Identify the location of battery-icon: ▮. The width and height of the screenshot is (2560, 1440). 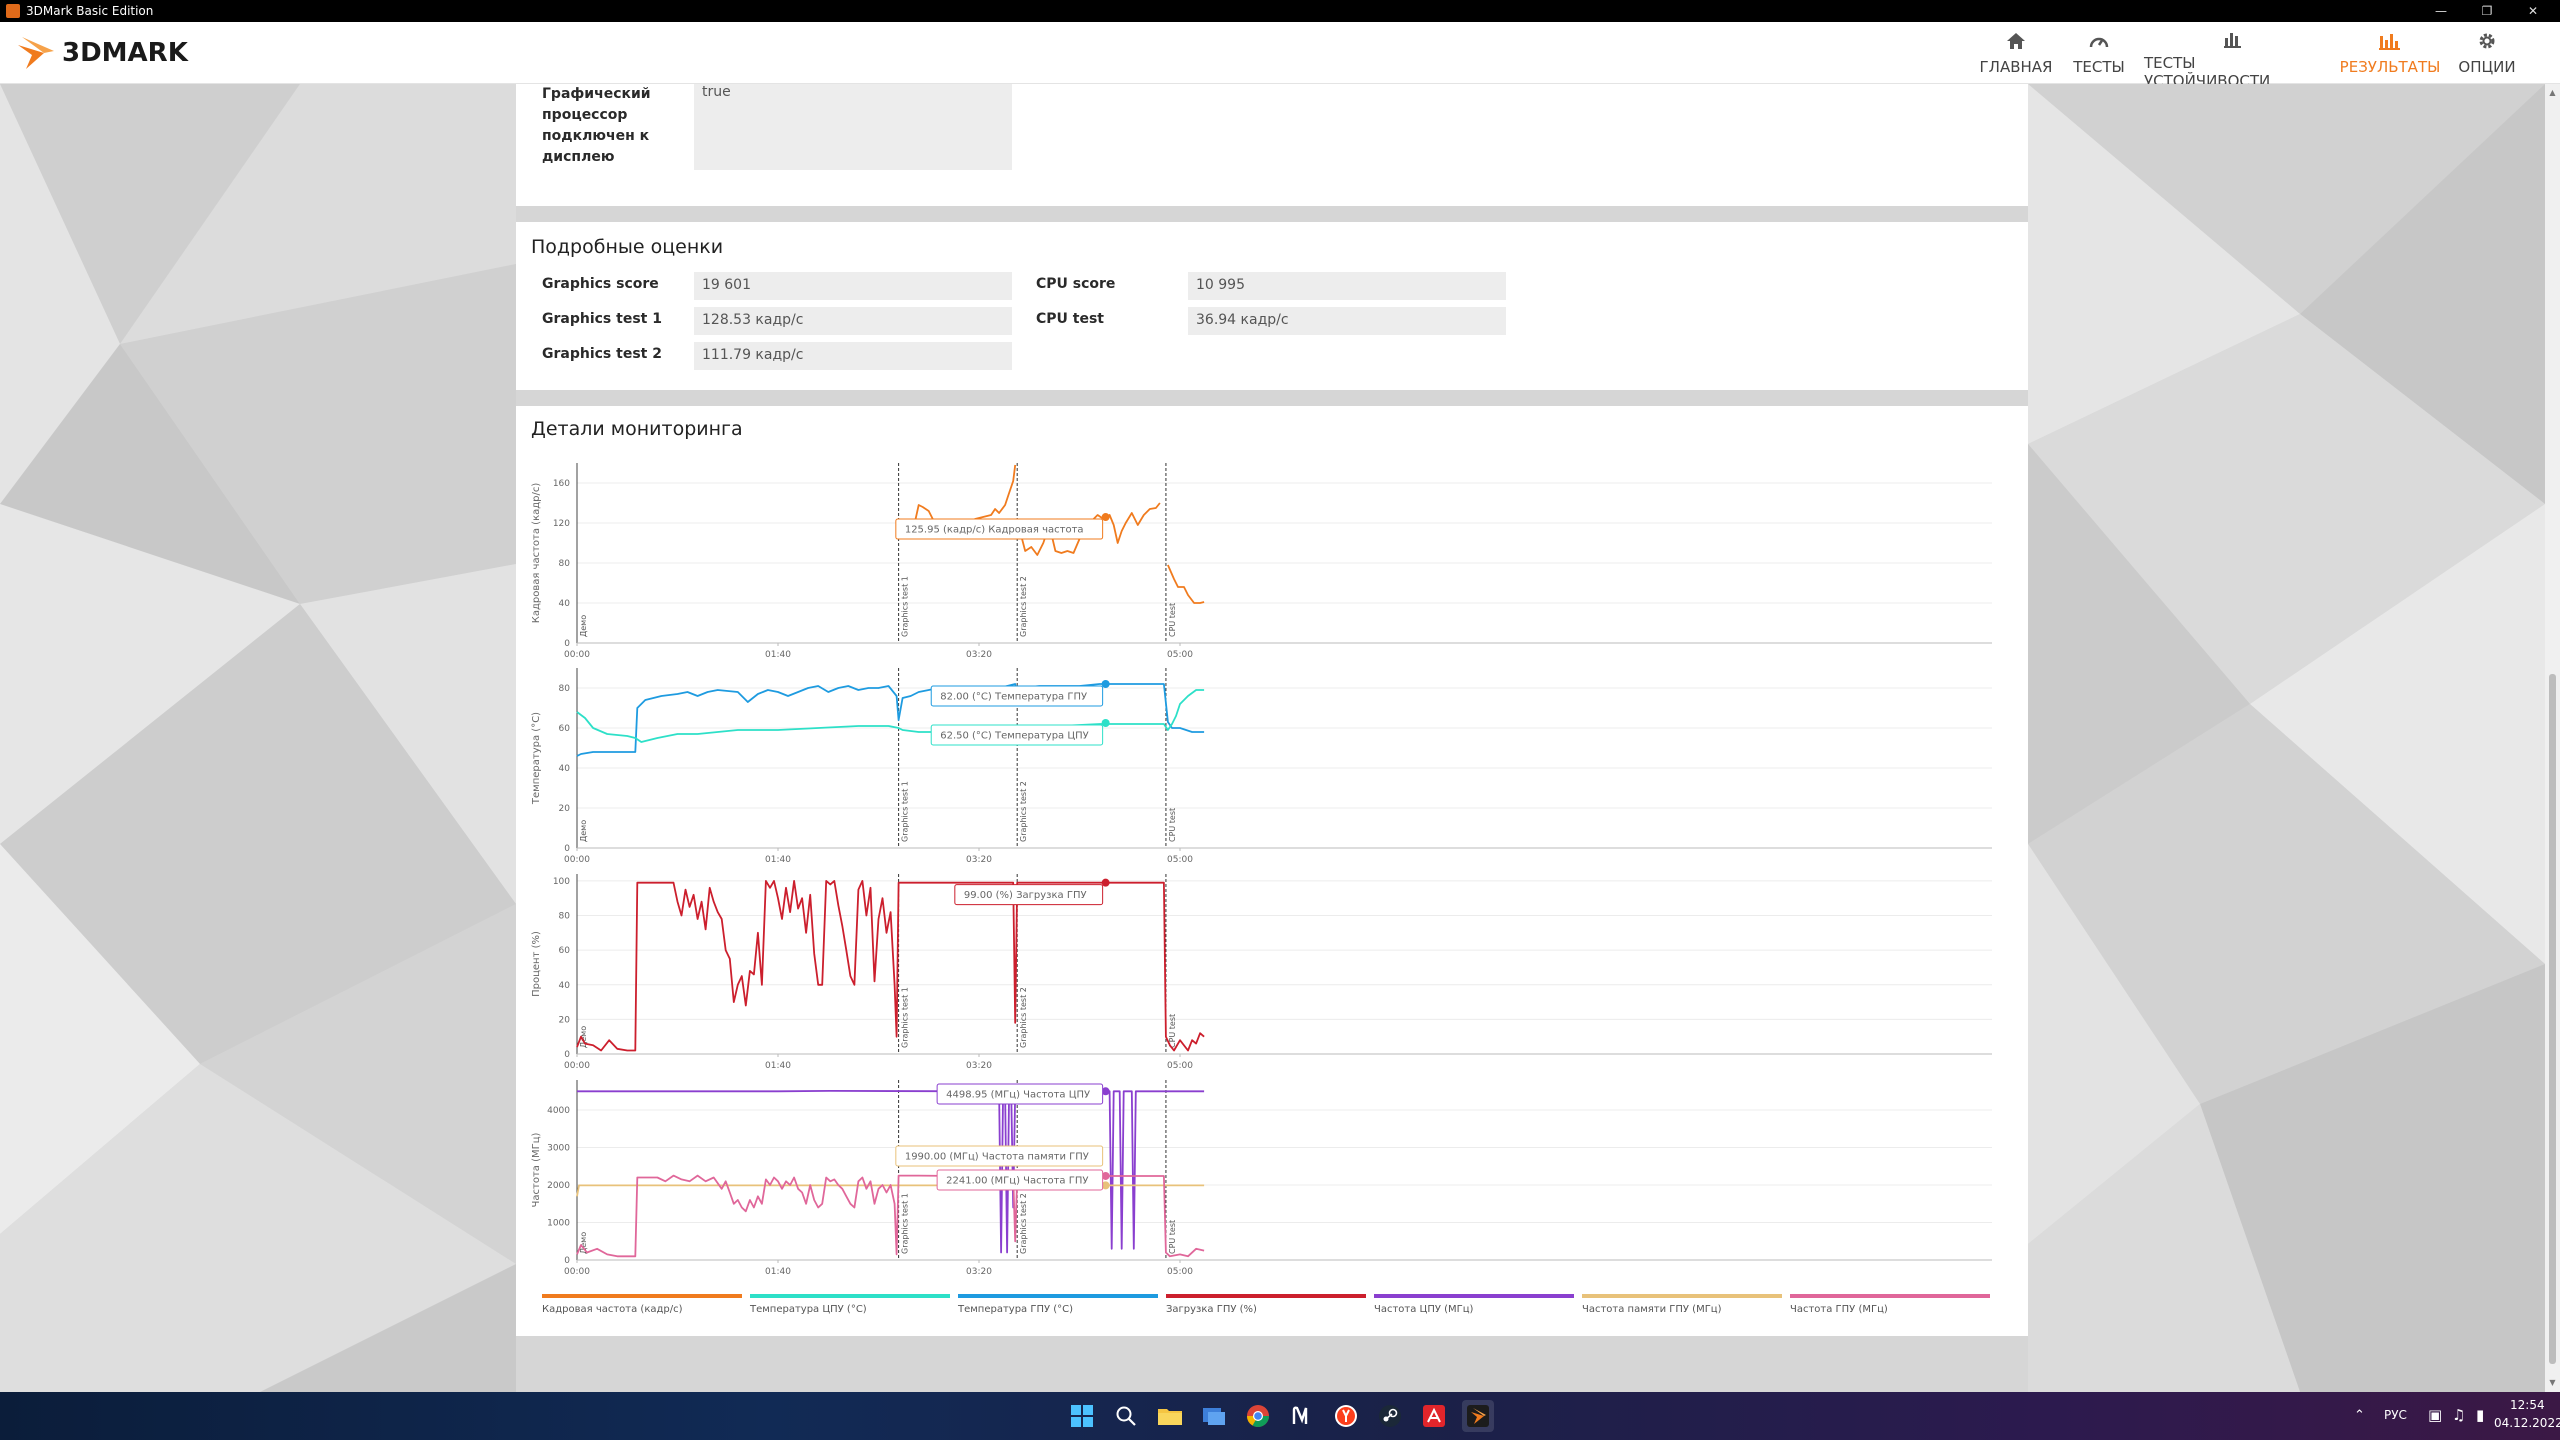
(2480, 1415).